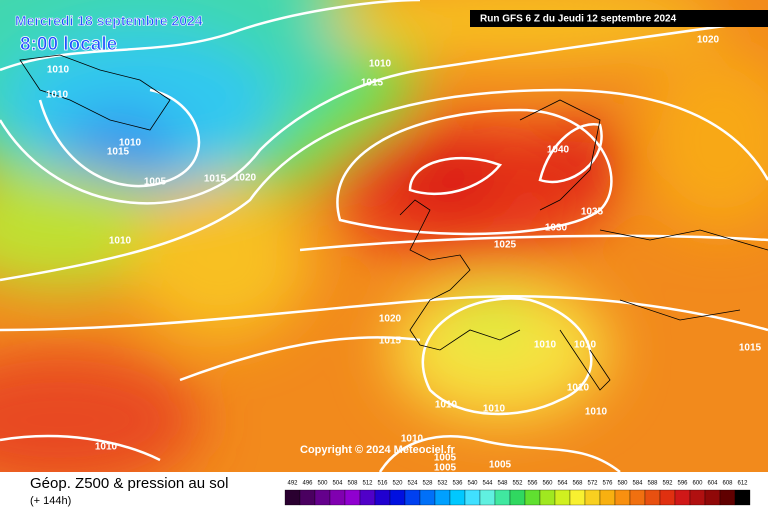  I want to click on isobar-label: 1035, so click(592, 212).